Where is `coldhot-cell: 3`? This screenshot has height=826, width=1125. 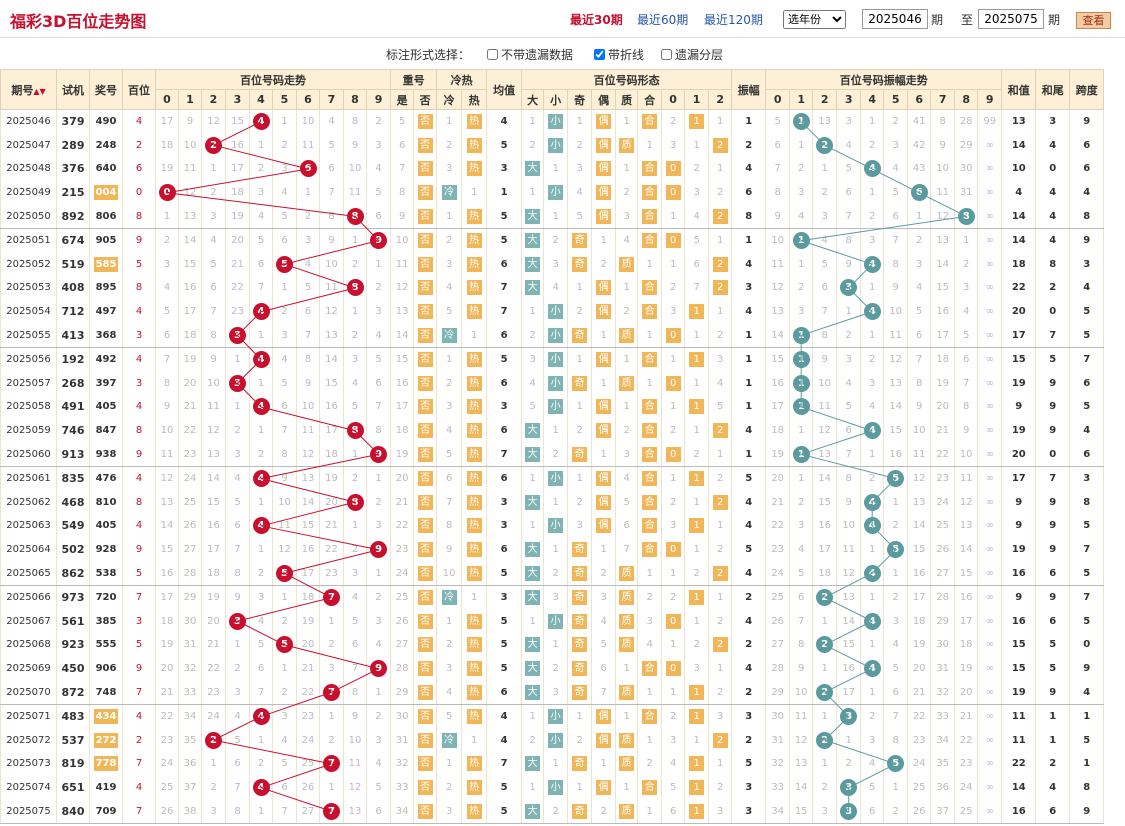 coldhot-cell: 3 is located at coordinates (449, 264).